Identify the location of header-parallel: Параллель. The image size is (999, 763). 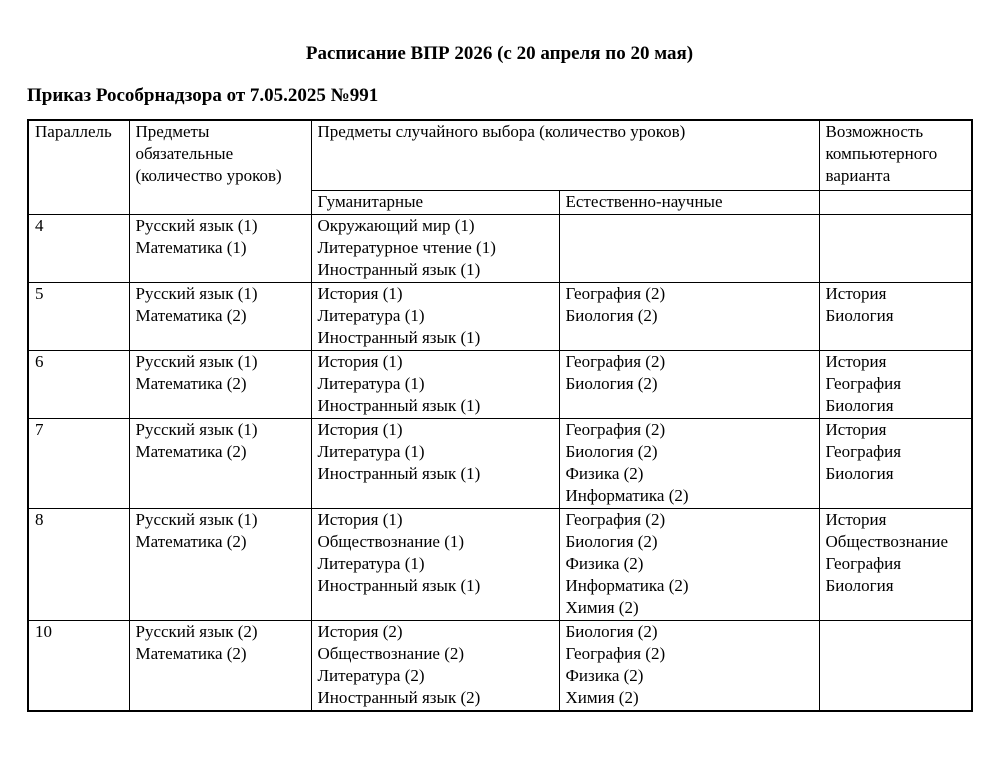
(78, 167).